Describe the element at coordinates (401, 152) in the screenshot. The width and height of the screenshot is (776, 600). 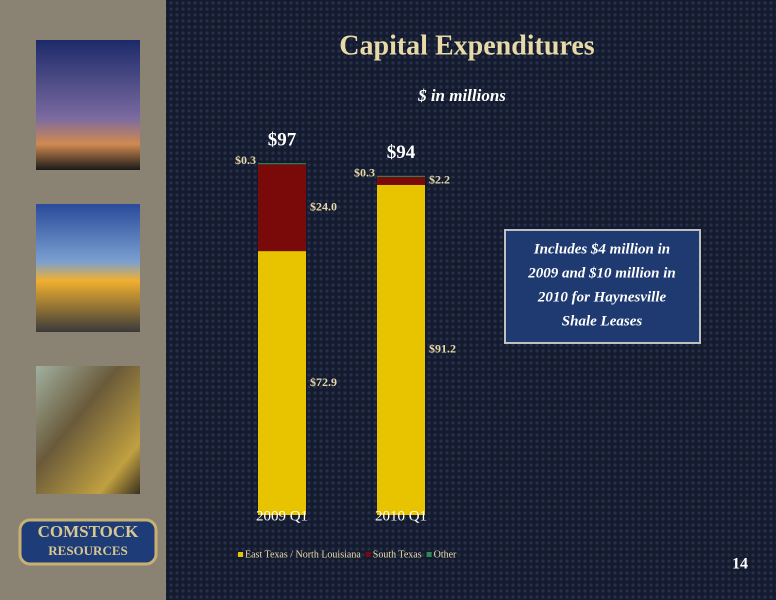
I see `total-label: $94` at that location.